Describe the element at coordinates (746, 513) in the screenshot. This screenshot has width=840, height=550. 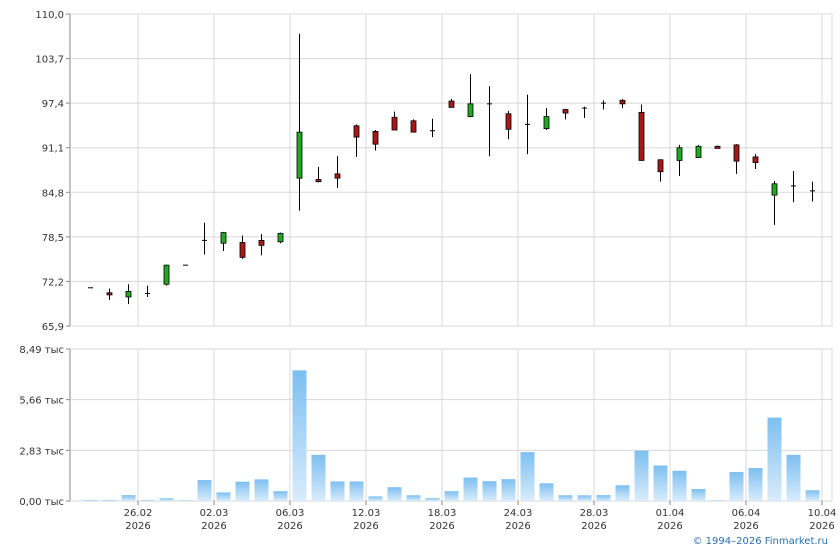
I see `x-tick-label-date: 06.04` at that location.